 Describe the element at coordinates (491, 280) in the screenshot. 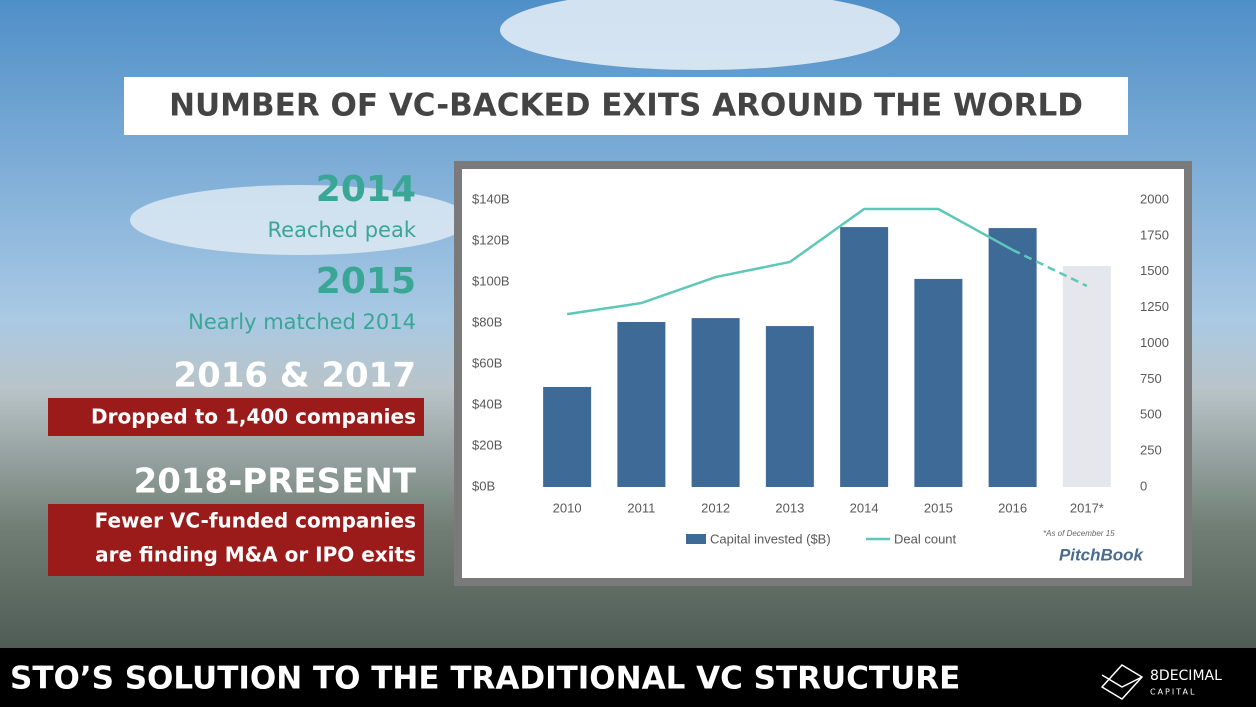

I see `y-tick-label: $100B` at that location.